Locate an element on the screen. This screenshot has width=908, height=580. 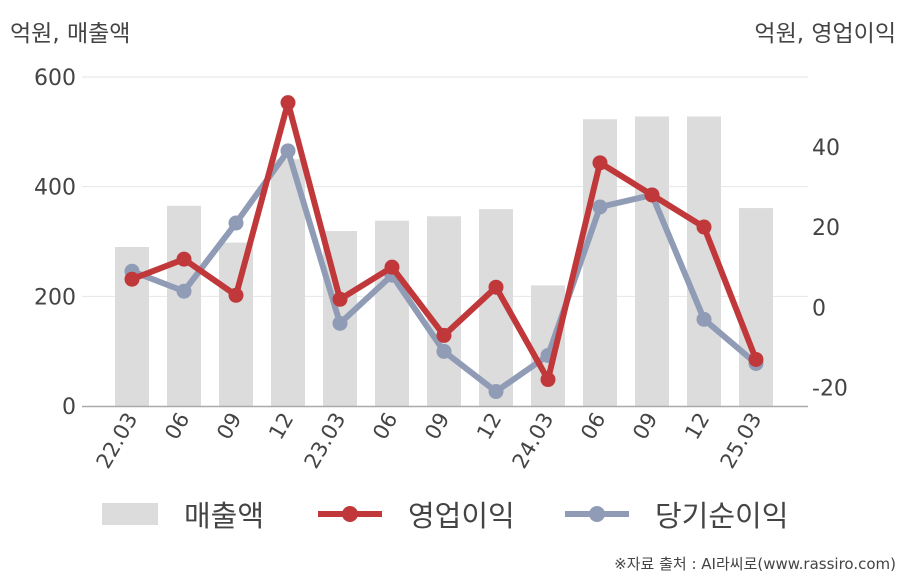
left-tick-label: 400 is located at coordinates (55, 188).